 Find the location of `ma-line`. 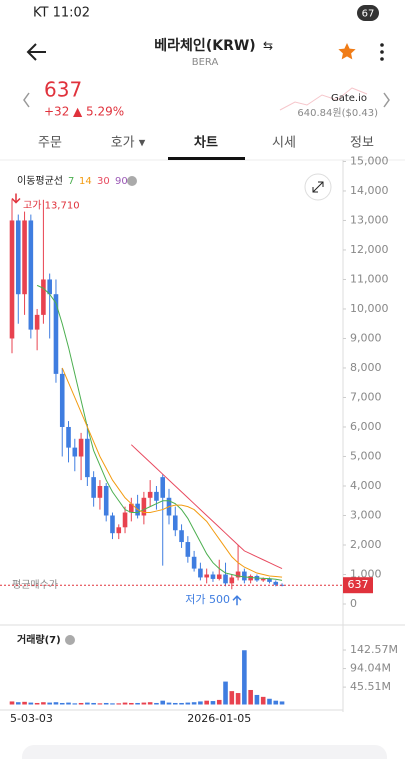

ma-line is located at coordinates (206, 507).